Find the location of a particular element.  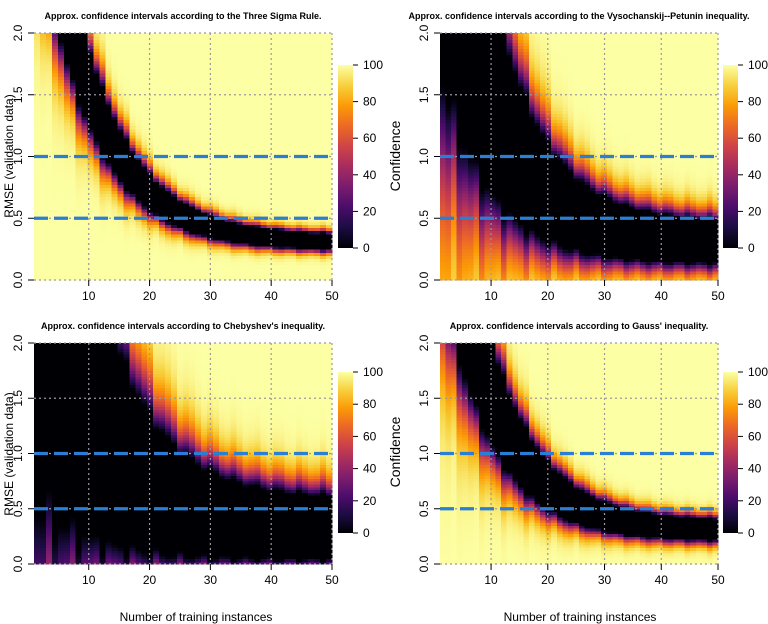

colorbar-tick-label: 0 is located at coordinates (366, 248).